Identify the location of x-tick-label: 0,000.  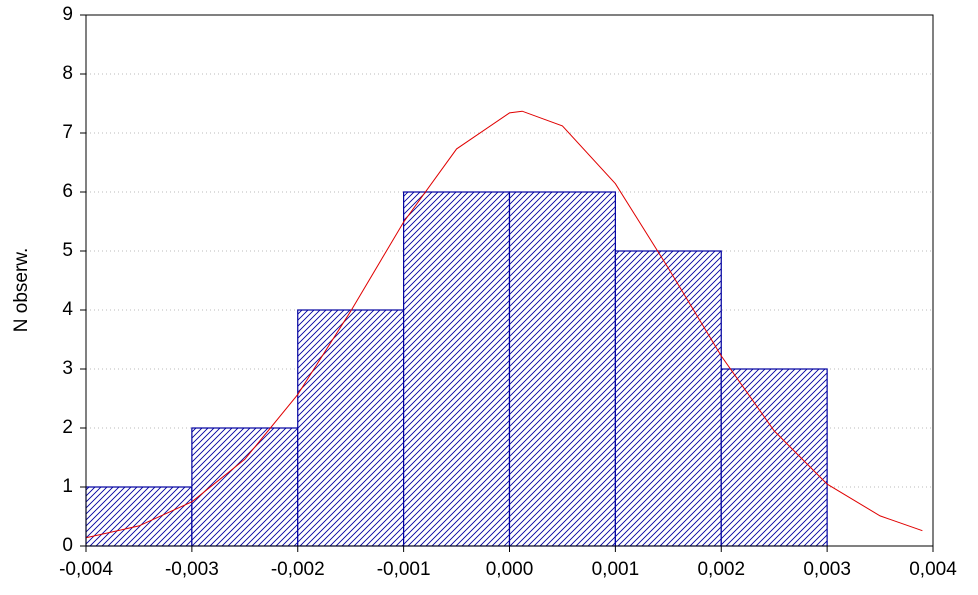
(510, 569).